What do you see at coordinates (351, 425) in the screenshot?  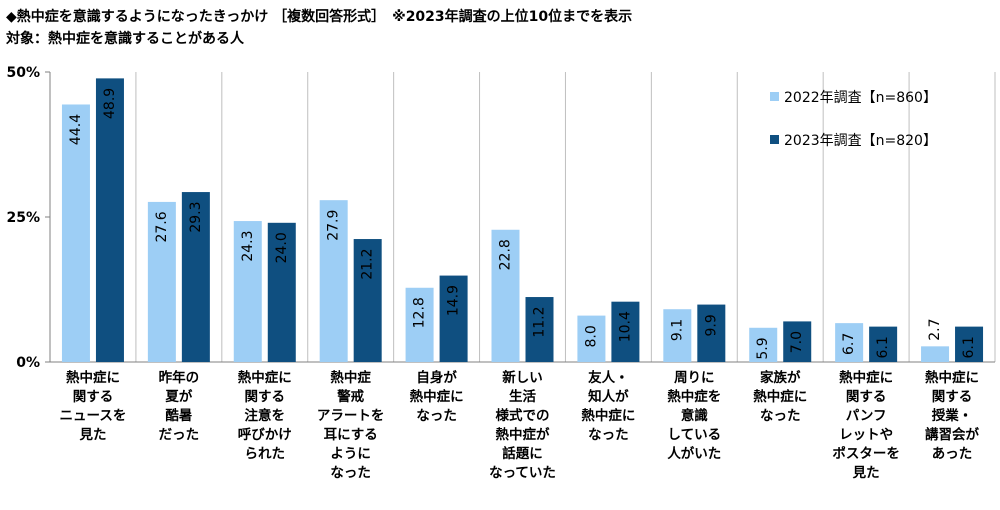 I see `category-label: 熱中症警戒アラートを耳にするようになった` at bounding box center [351, 425].